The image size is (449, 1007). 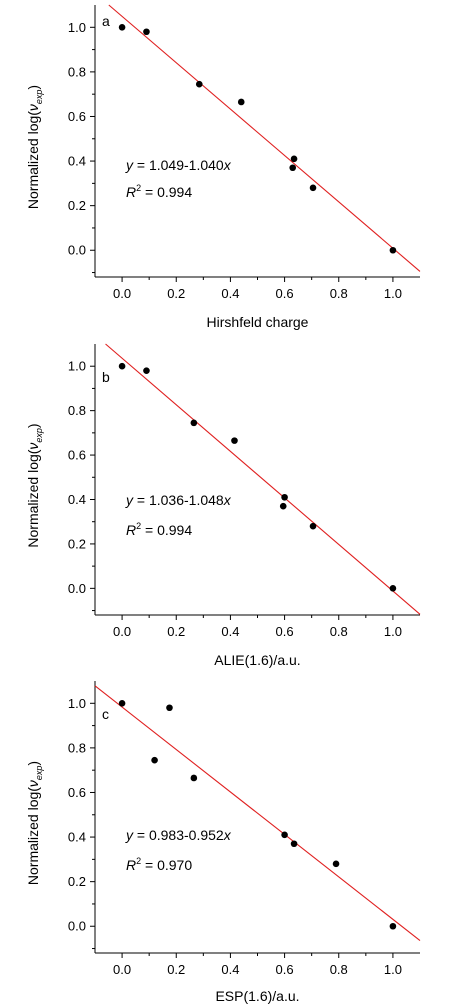 I want to click on x-axis-title: ESP(1.6)/a.u., so click(x=257, y=996).